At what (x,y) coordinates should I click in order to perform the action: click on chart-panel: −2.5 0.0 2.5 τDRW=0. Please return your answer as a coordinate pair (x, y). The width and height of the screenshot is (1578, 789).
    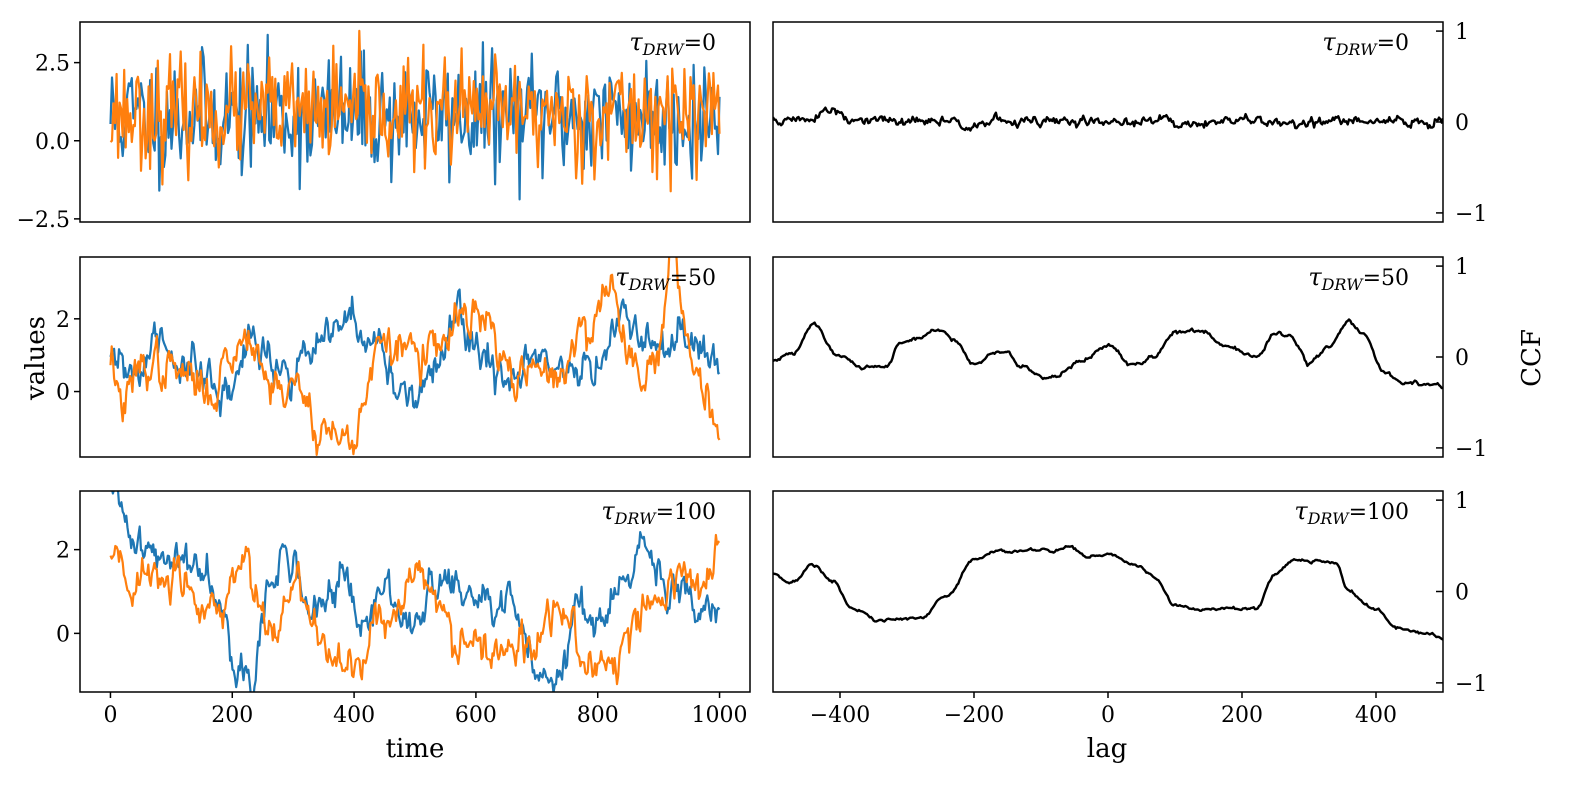
    Looking at the image, I should click on (384, 127).